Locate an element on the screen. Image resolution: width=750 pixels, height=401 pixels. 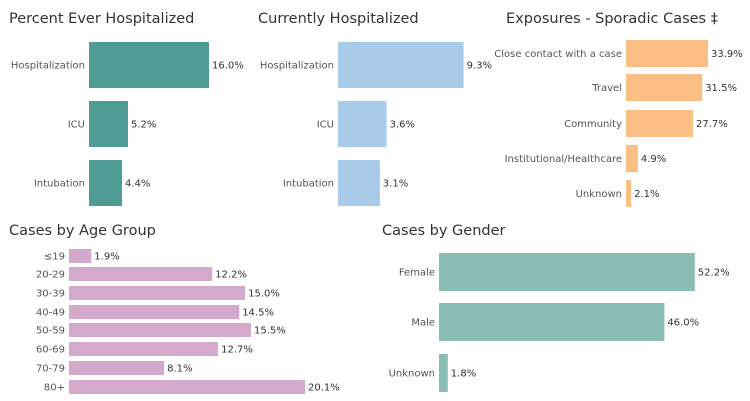
value-label-male: 46.0% is located at coordinates (683, 323).